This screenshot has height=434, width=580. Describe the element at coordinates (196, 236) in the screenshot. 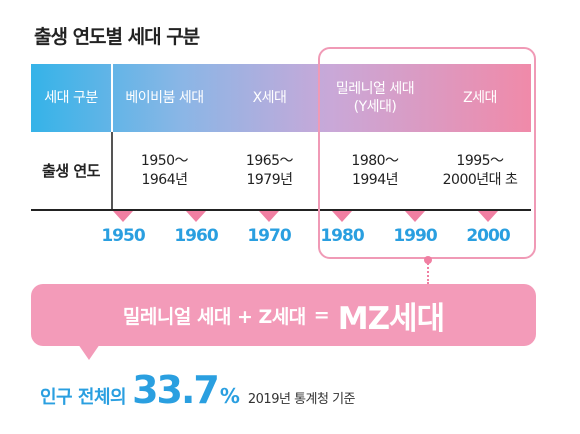

I see `timeline-year-1960: 1960` at that location.